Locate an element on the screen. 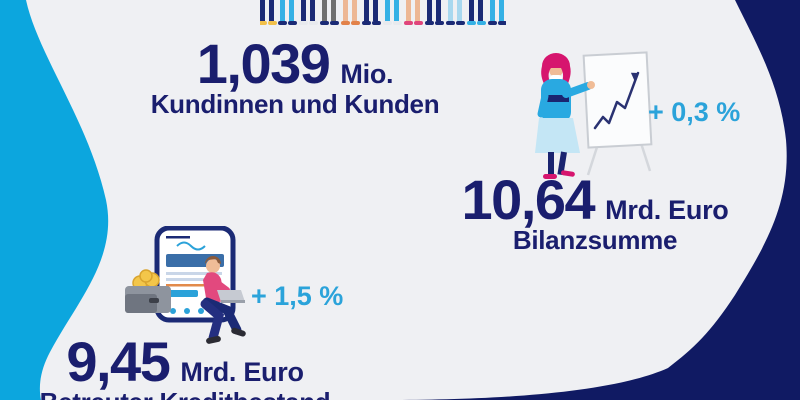  growth-arrow-icon is located at coordinates (616, 100).